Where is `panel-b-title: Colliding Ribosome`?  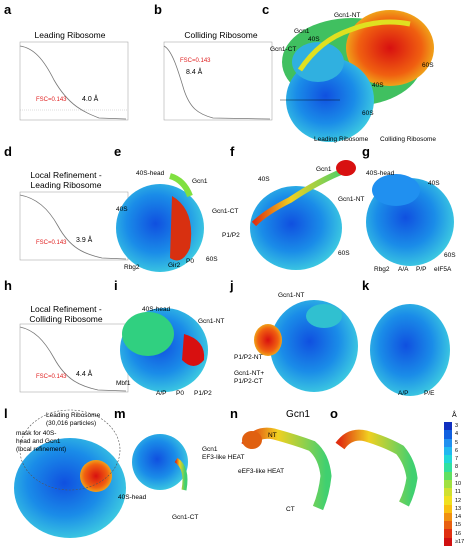 panel-b-title: Colliding Ribosome is located at coordinates (221, 35).